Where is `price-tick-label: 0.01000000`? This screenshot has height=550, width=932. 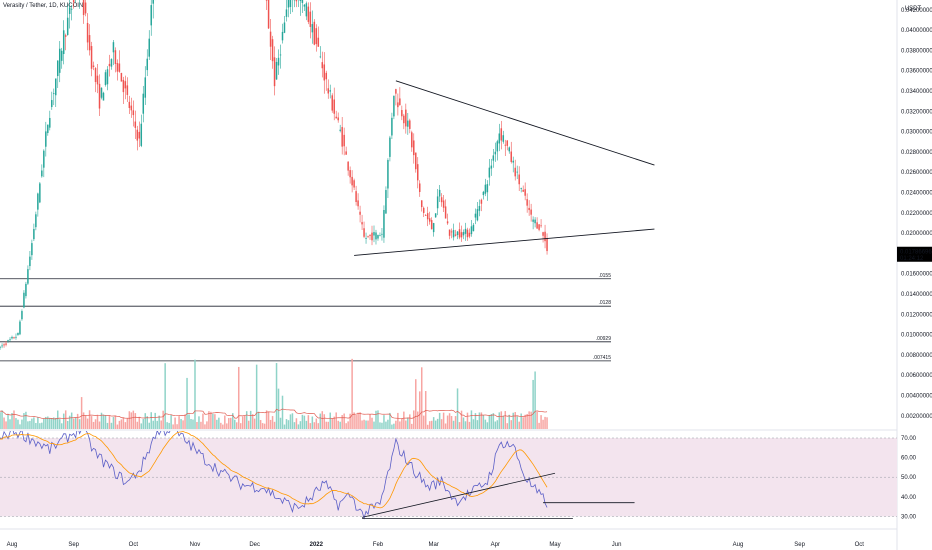 price-tick-label: 0.01000000 is located at coordinates (916, 336).